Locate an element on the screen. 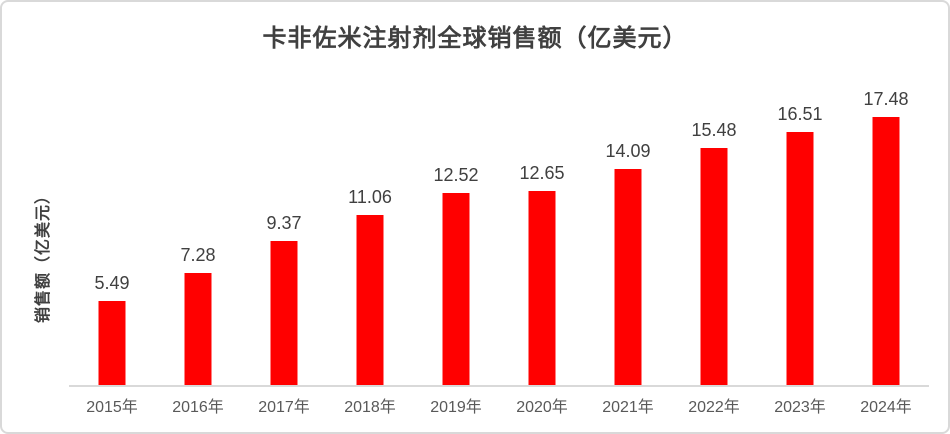 This screenshot has height=434, width=950. bar-value-label: 12.52 is located at coordinates (456, 175).